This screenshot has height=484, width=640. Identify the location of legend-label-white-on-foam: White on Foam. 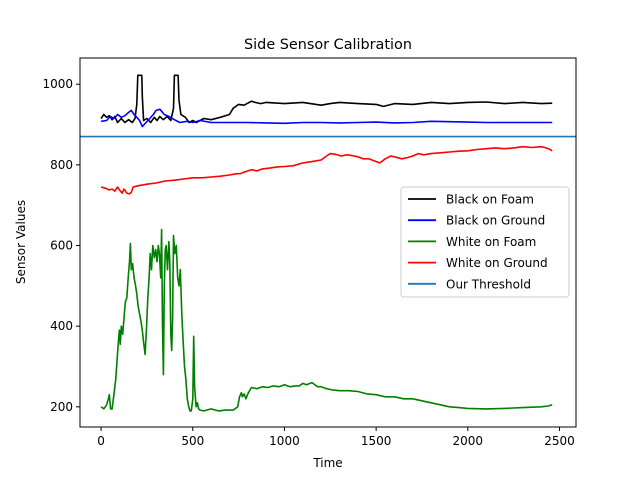
(491, 242).